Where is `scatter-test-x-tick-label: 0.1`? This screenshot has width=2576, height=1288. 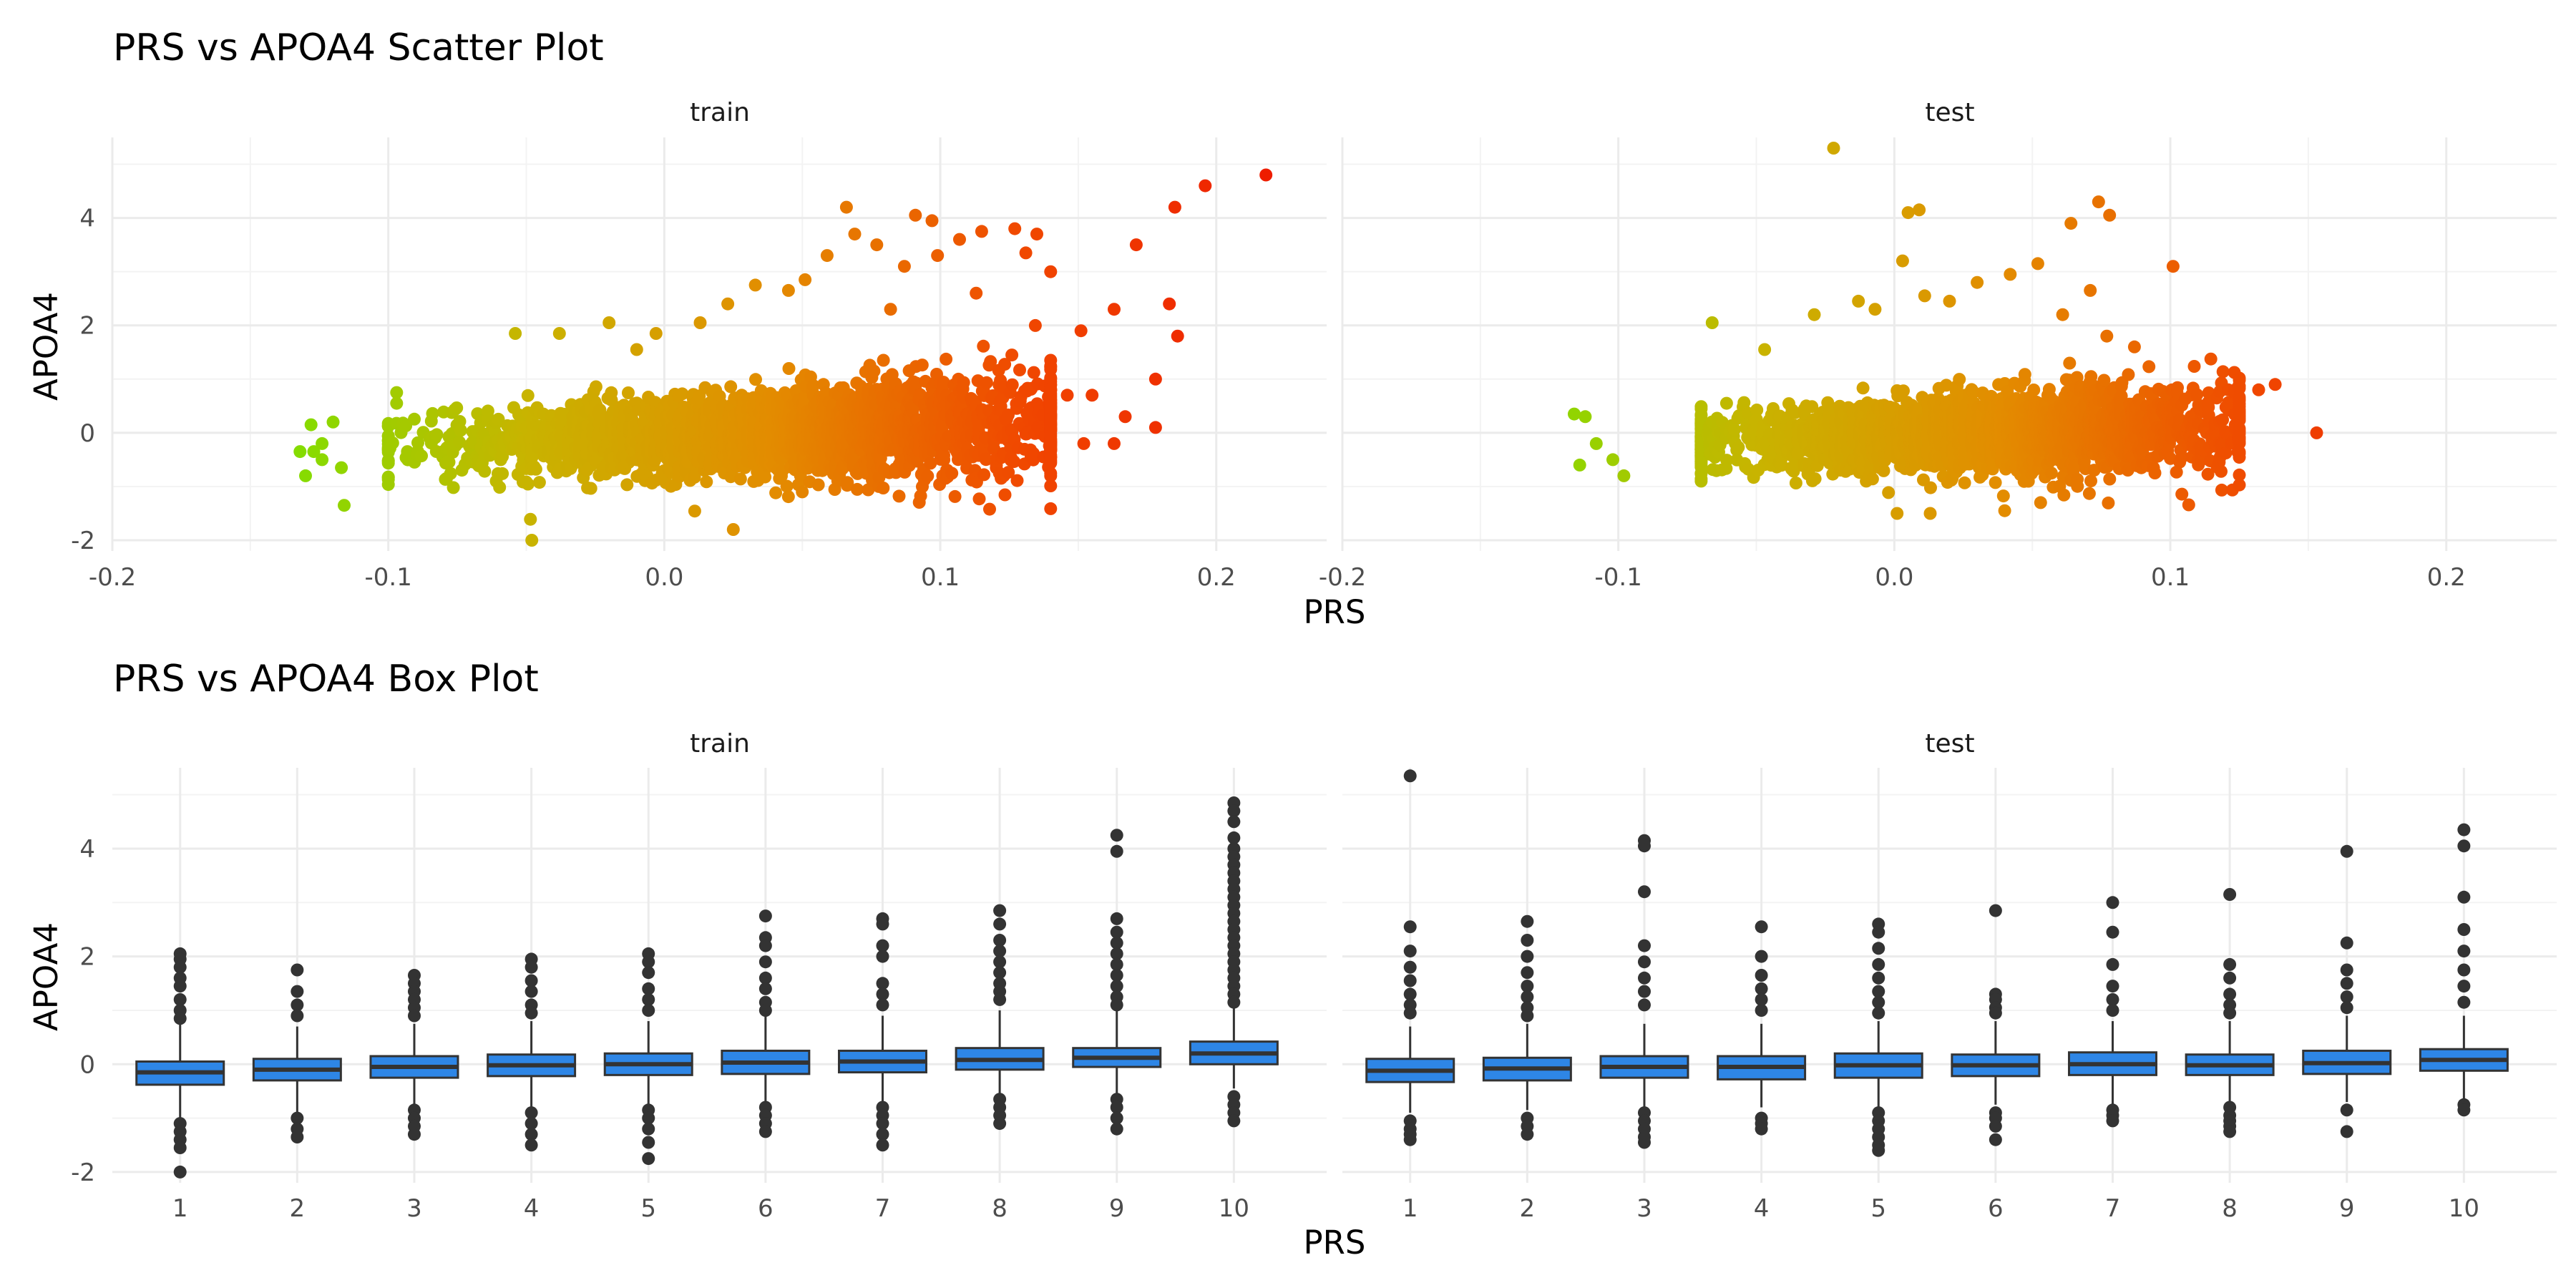 scatter-test-x-tick-label: 0.1 is located at coordinates (2170, 577).